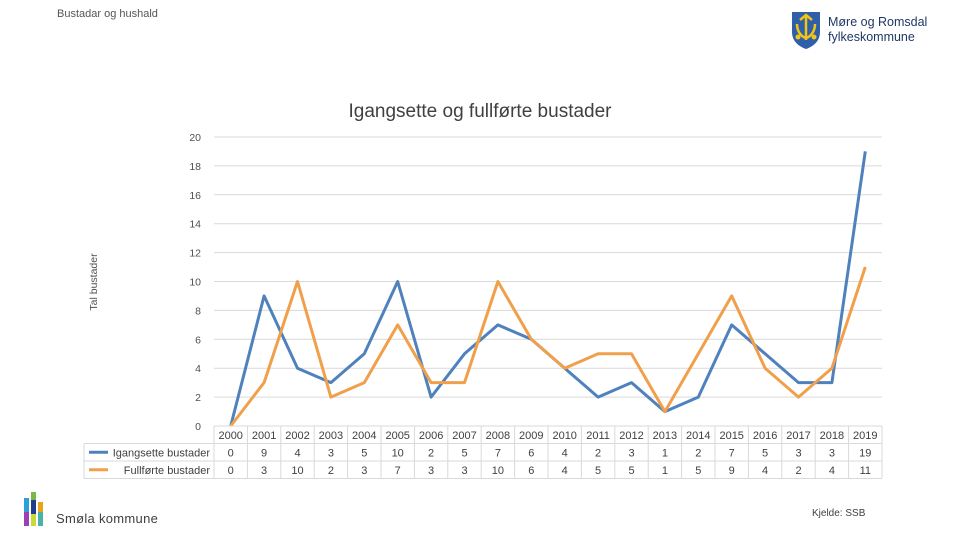 Image resolution: width=960 pixels, height=540 pixels. What do you see at coordinates (806, 30) in the screenshot?
I see `coat-of-arms-icon` at bounding box center [806, 30].